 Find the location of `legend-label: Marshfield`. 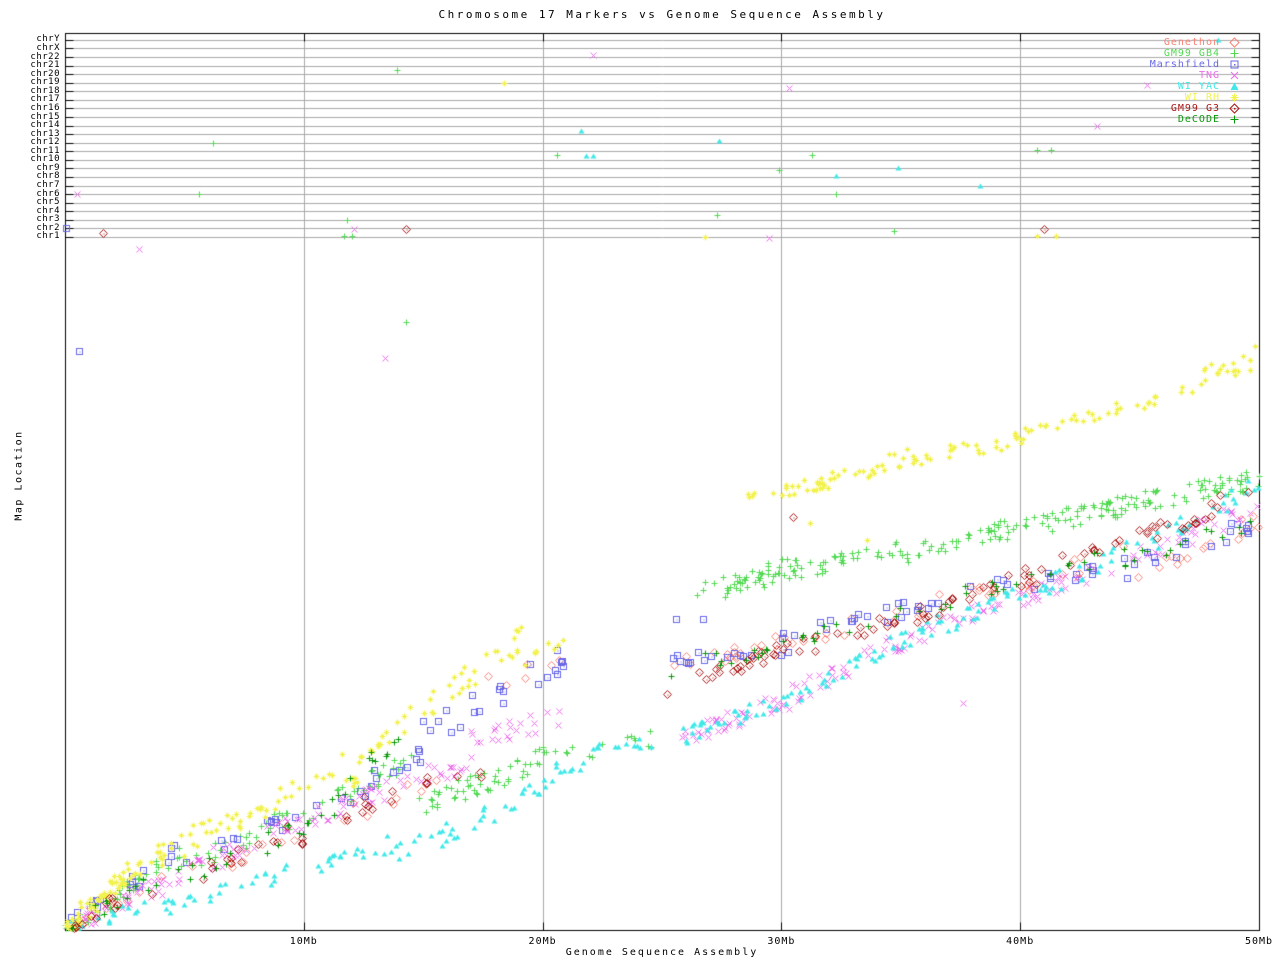

legend-label: Marshfield is located at coordinates (1184, 64).